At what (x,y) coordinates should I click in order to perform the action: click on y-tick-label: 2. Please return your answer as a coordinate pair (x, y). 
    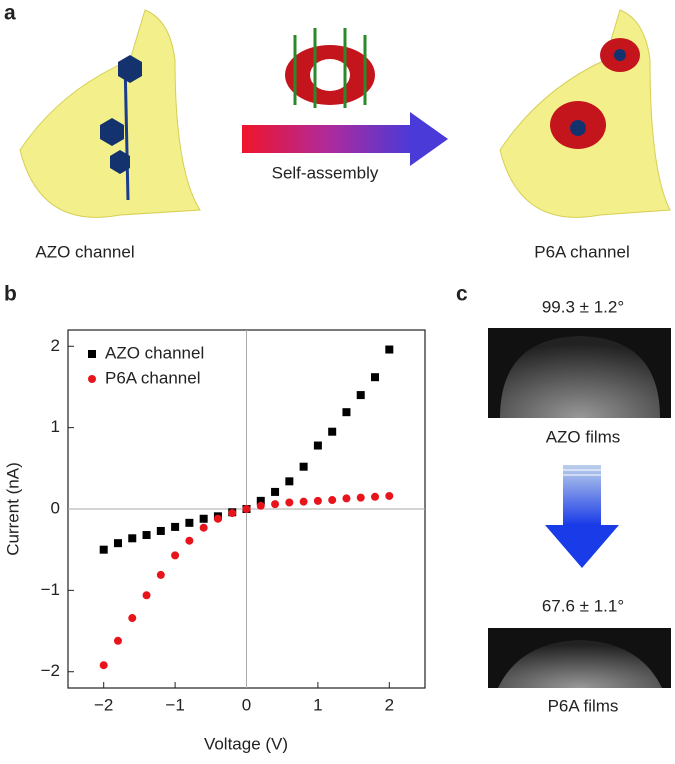
    Looking at the image, I should click on (55, 345).